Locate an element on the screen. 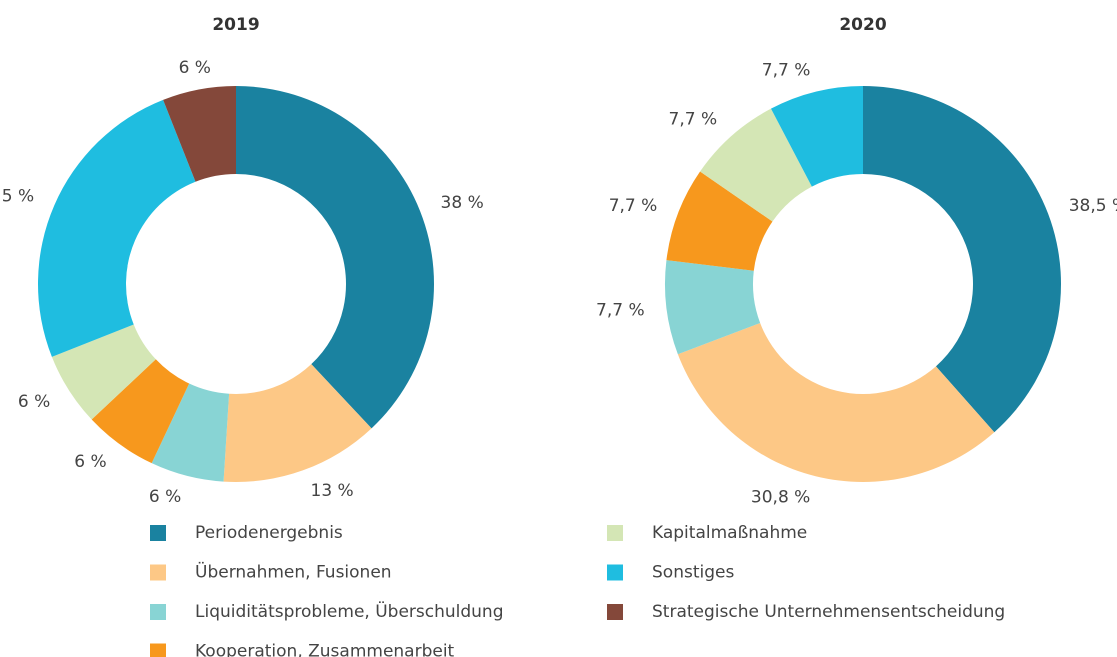 This screenshot has height=657, width=1117. chart-title: 2020 is located at coordinates (862, 25).